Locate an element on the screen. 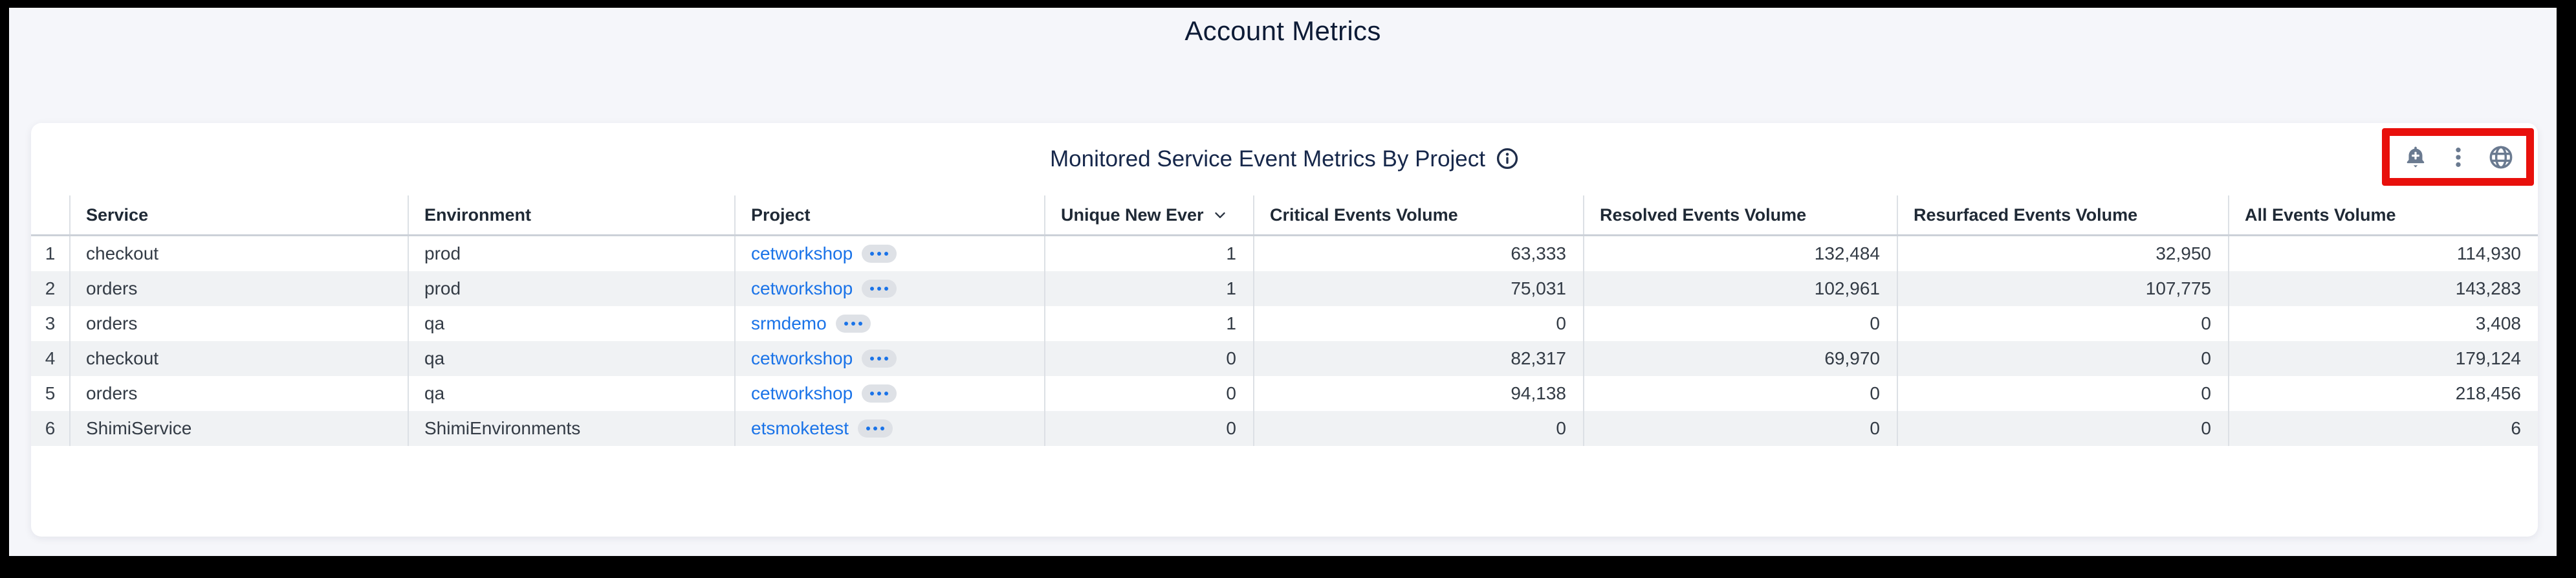 Image resolution: width=2576 pixels, height=578 pixels. column-header-unique_new_ever: Unique New Ever is located at coordinates (1148, 214).